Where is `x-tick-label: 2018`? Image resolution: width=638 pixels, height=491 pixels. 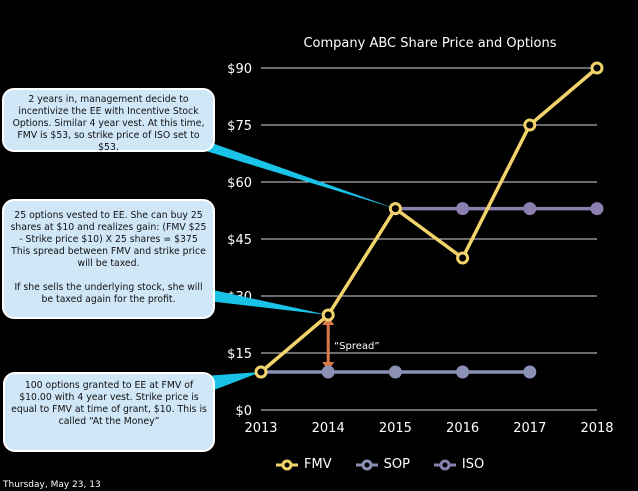 x-tick-label: 2018 is located at coordinates (596, 428).